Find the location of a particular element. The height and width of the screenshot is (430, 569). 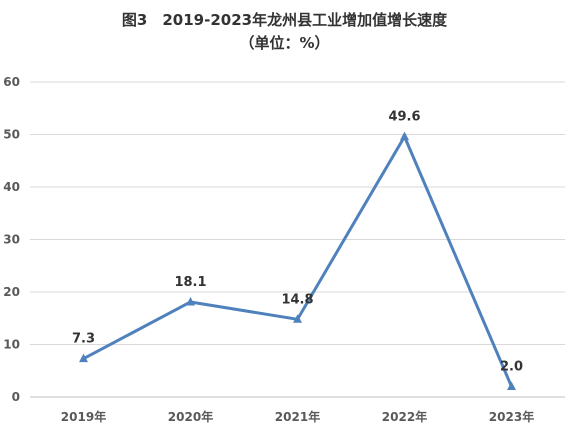

data-label: 18.1 is located at coordinates (190, 282).